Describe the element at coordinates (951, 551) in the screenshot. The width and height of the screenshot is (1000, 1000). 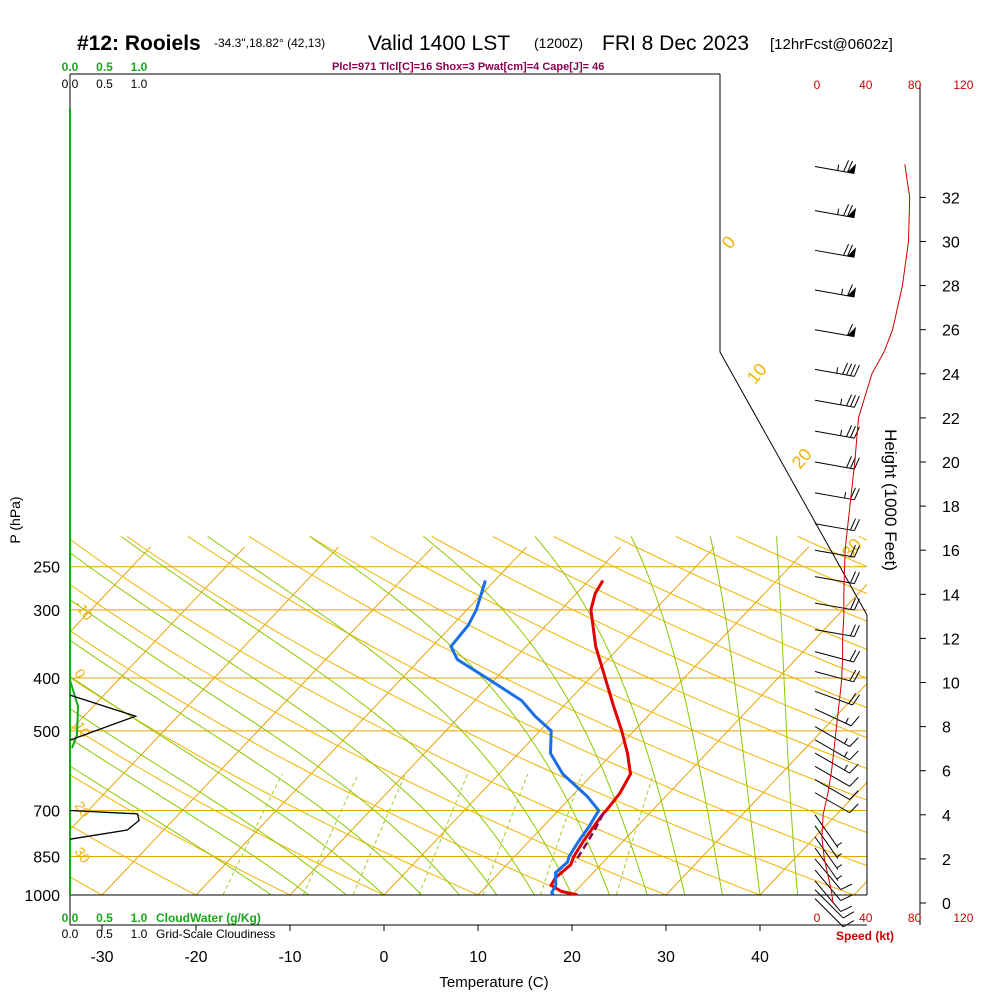
I see `height-tick-label: 16` at that location.